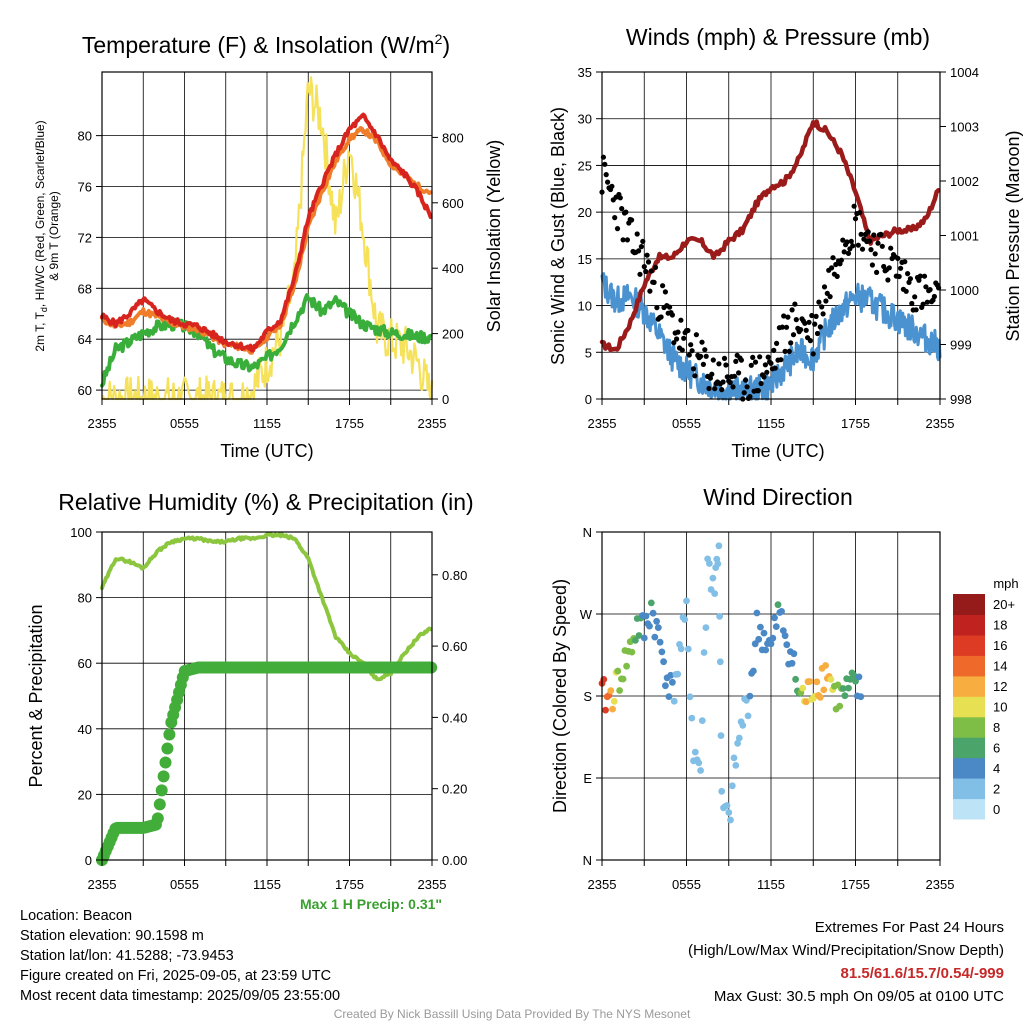 The width and height of the screenshot is (1024, 1024). I want to click on rh-y2tick-label: 0.80, so click(454, 575).